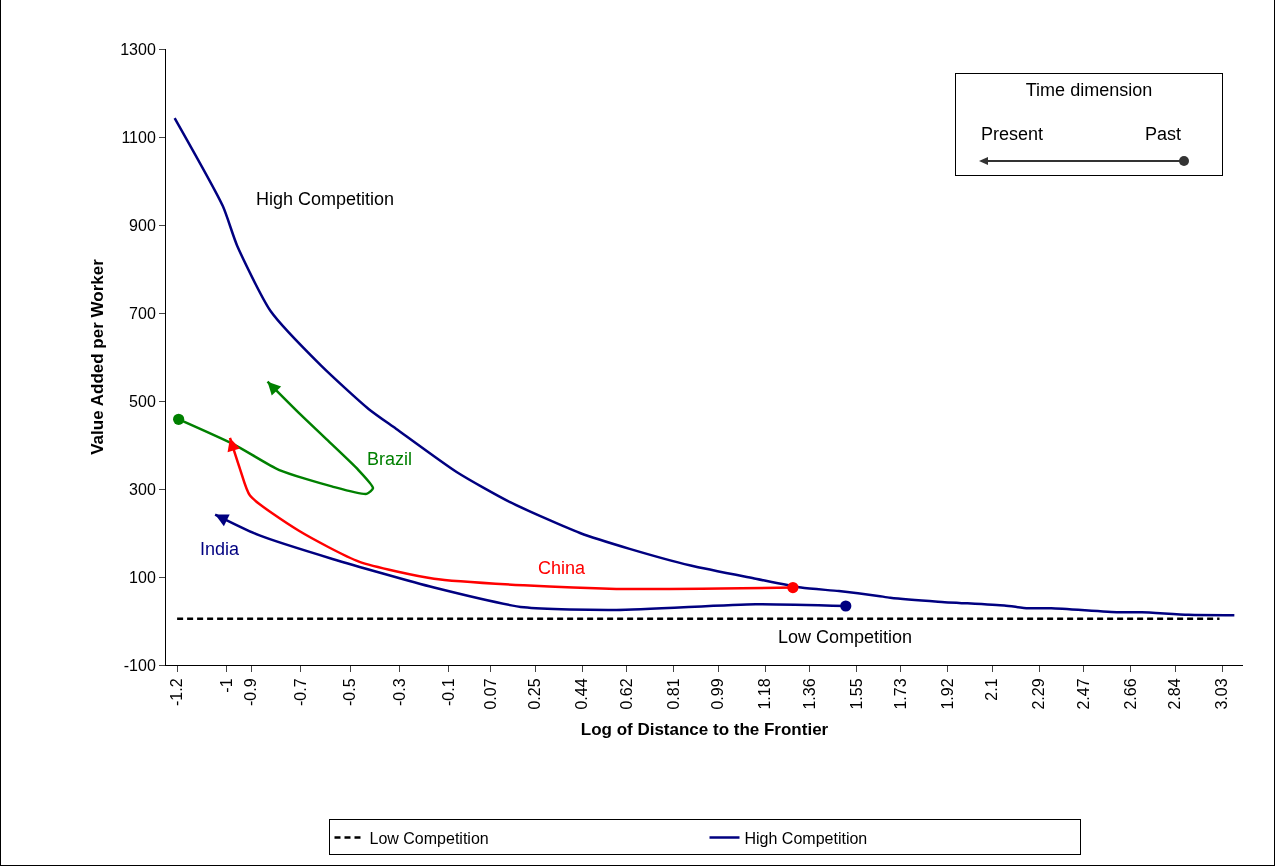 The image size is (1275, 867). What do you see at coordinates (1089, 124) in the screenshot?
I see `time-key-box: Time dimension Present Past` at bounding box center [1089, 124].